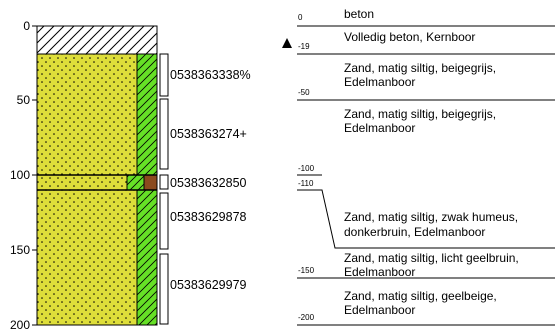  Describe the element at coordinates (26, 26) in the screenshot. I see `depth-tick-label: 0` at that location.